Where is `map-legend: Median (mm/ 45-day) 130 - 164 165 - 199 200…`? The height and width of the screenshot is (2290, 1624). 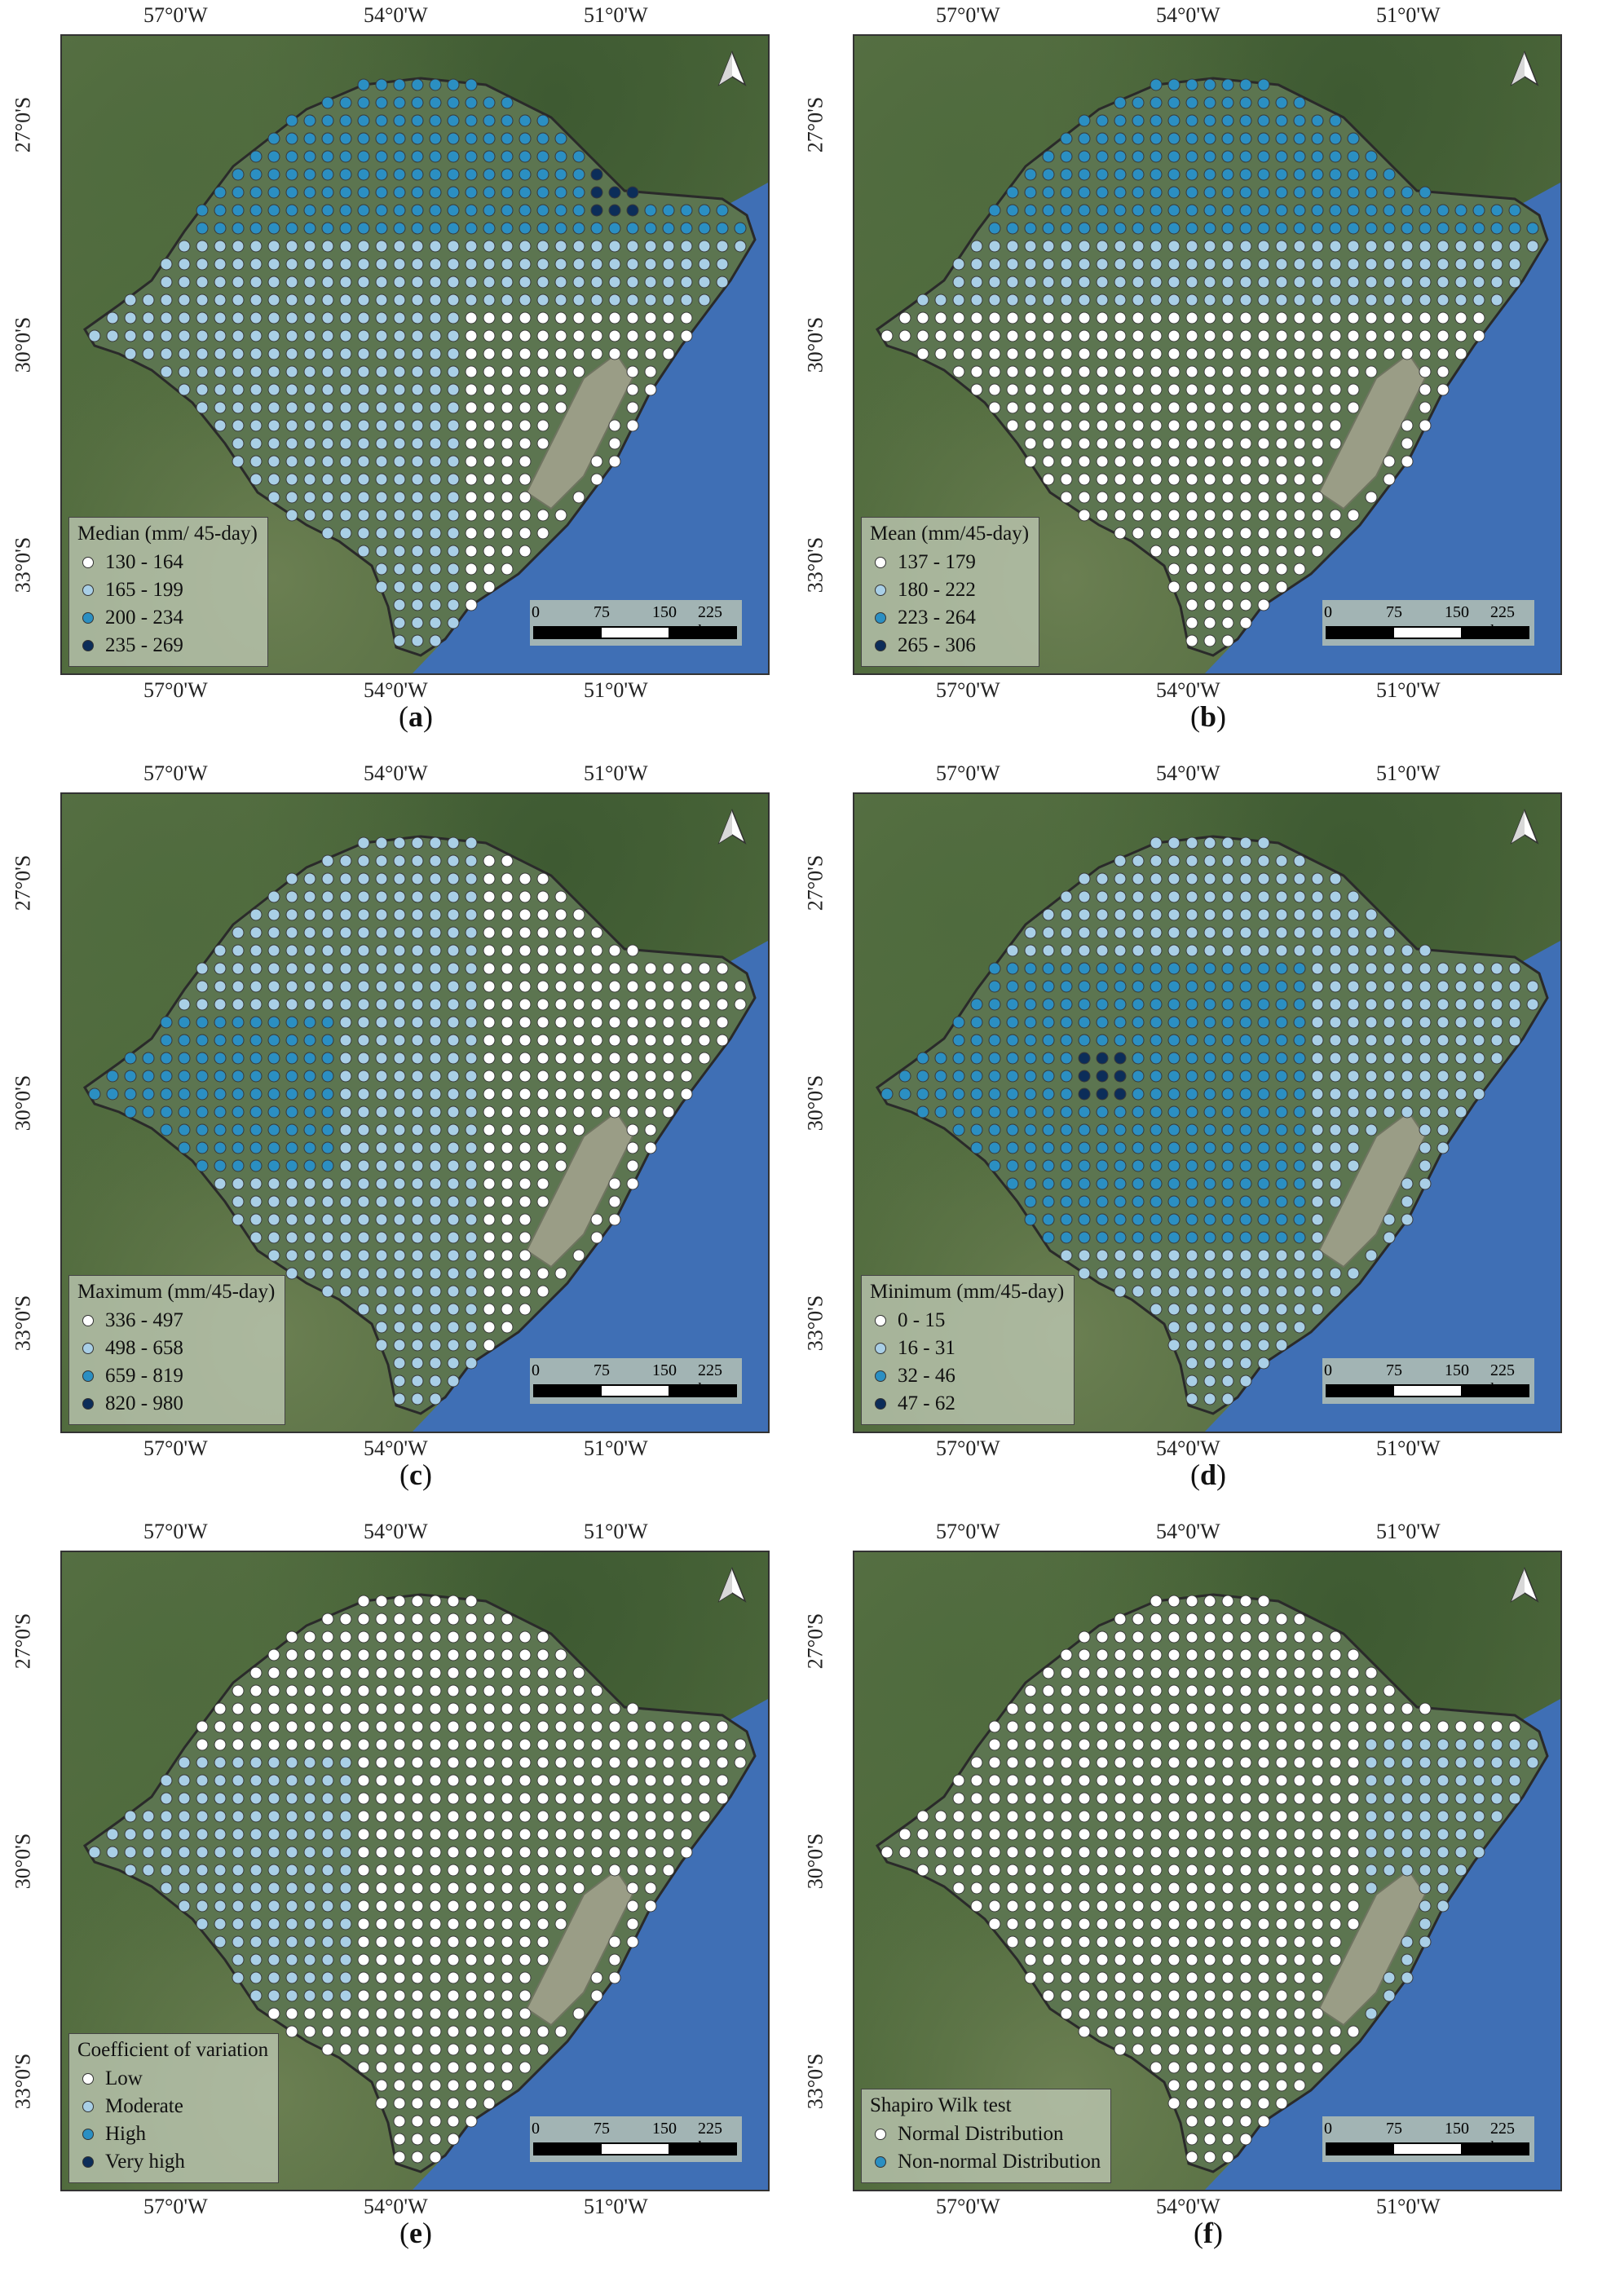 map-legend: Median (mm/ 45-day) 130 - 164 165 - 199 200… is located at coordinates (168, 592).